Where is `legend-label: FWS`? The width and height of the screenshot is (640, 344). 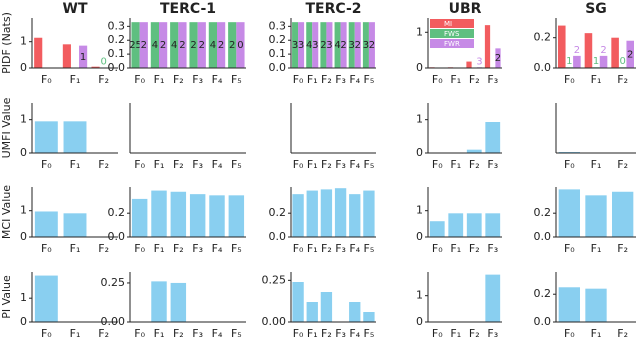 legend-label: FWS is located at coordinates (452, 34).